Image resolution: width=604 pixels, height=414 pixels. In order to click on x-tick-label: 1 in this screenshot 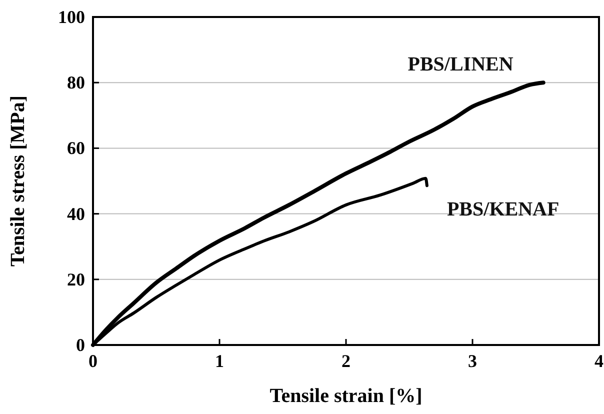, I will do `click(219, 361)`.